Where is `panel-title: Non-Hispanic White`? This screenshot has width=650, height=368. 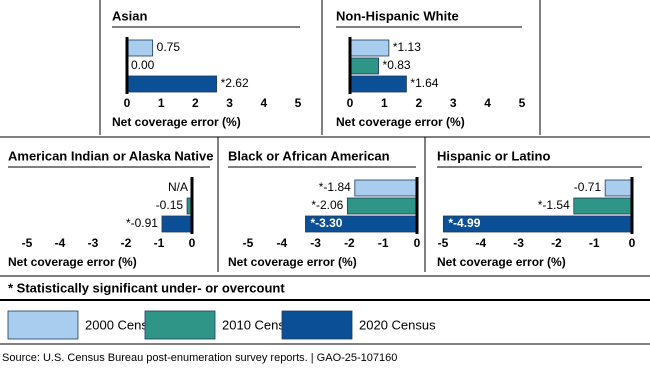
panel-title: Non-Hispanic White is located at coordinates (397, 15).